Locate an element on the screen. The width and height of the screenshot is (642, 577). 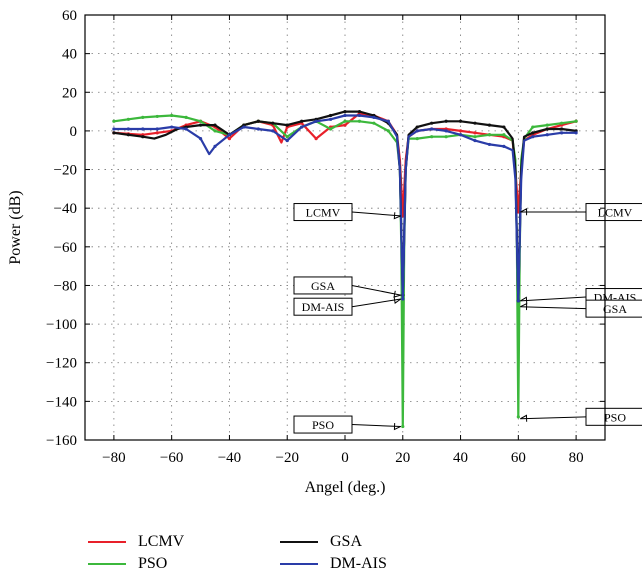
legend-swatch-pso is located at coordinates (107, 564).